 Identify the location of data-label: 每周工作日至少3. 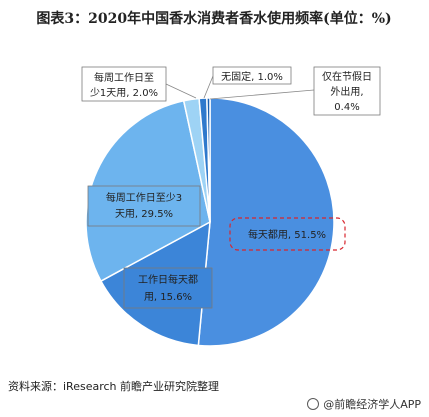
(144, 197).